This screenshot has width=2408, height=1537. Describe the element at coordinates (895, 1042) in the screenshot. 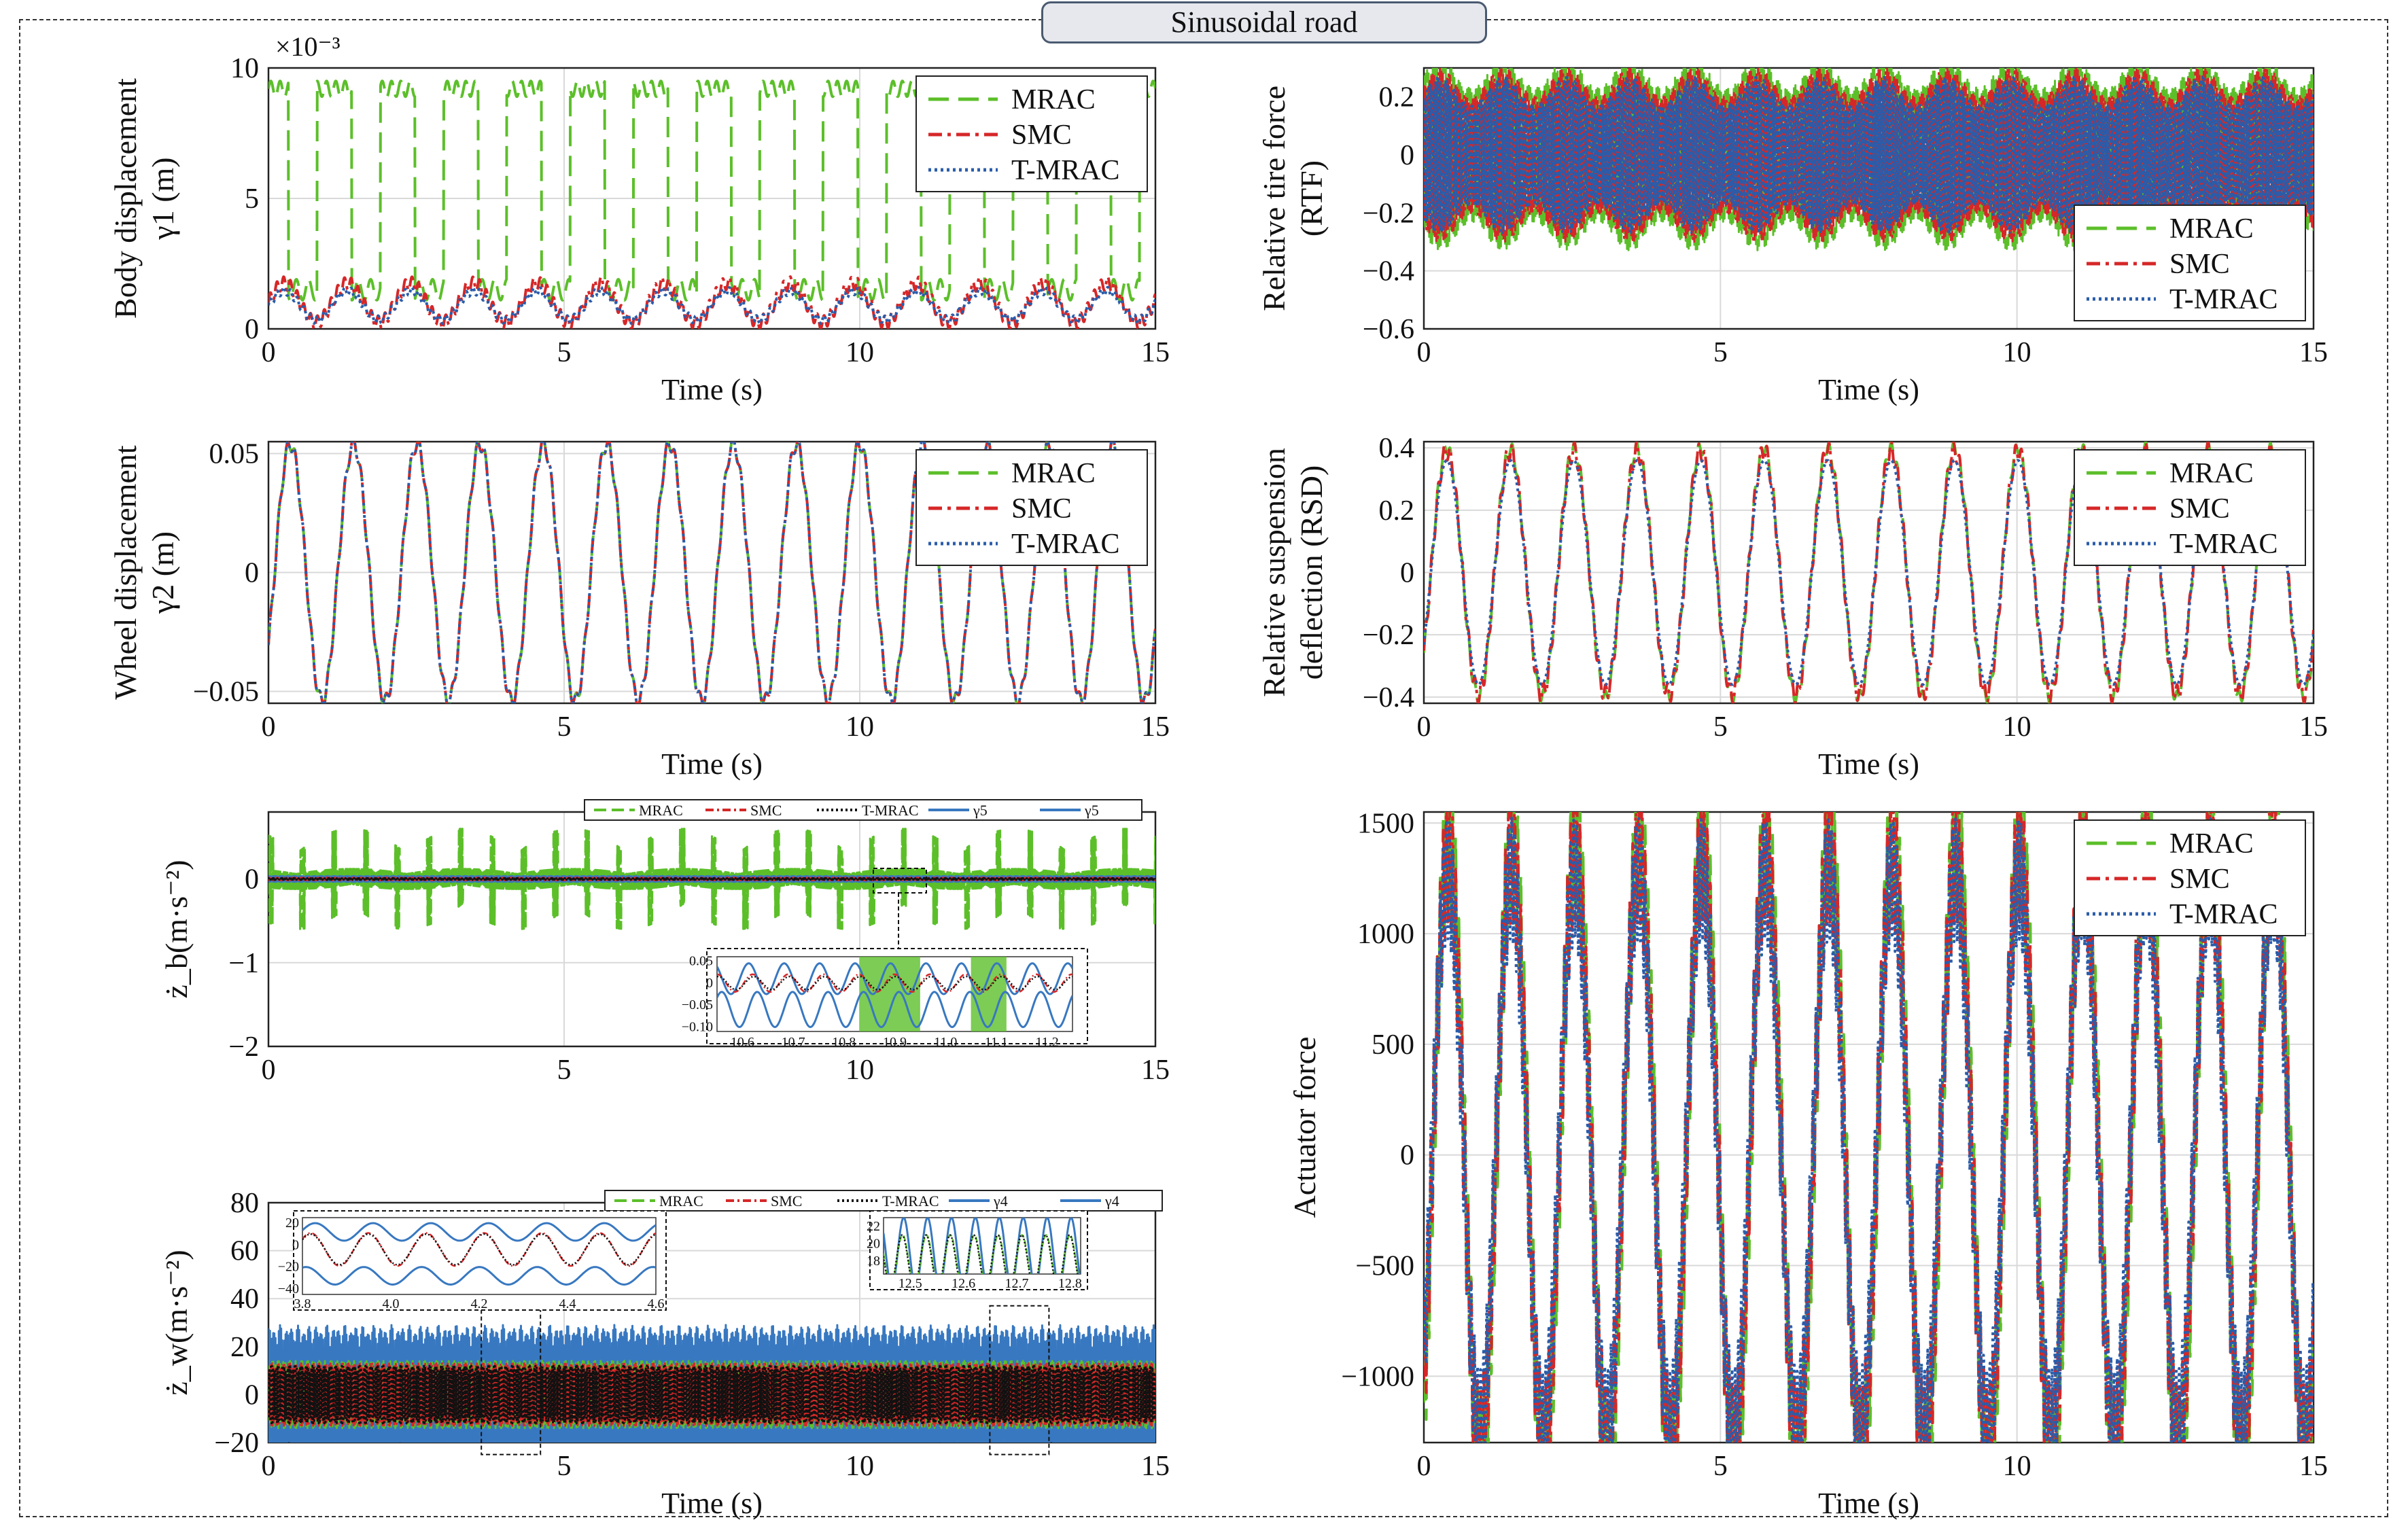

I see `inset-x-tick: 10.9` at that location.